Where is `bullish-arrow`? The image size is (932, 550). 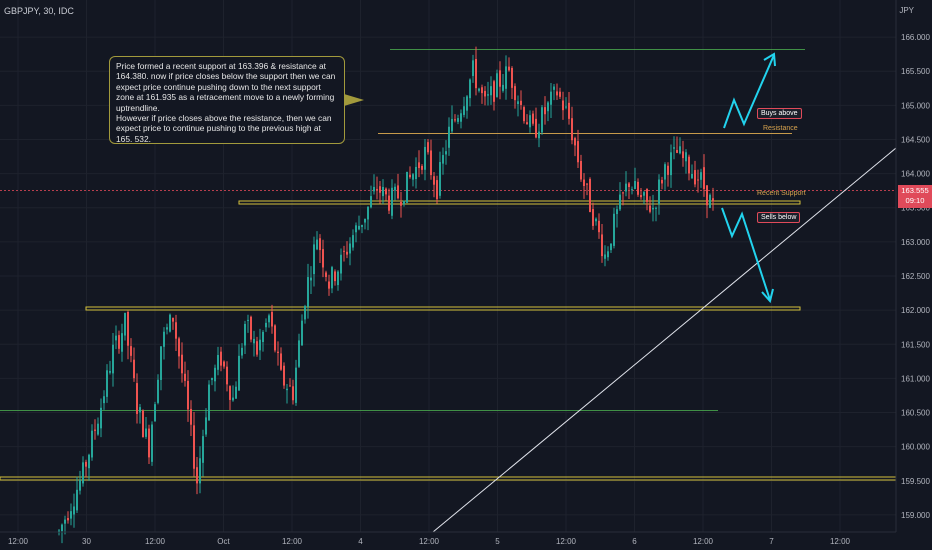 bullish-arrow is located at coordinates (749, 91).